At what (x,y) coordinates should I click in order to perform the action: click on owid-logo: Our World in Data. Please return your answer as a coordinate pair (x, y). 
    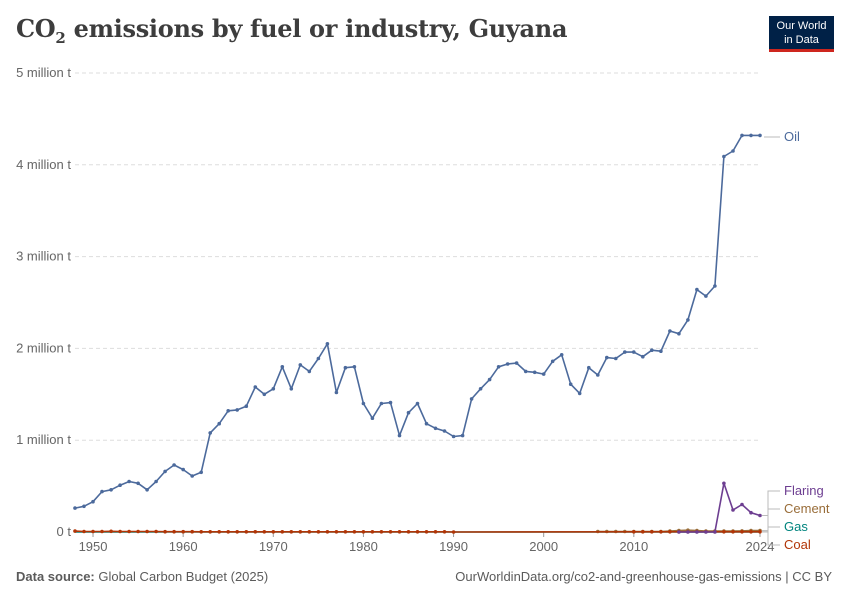
    Looking at the image, I should click on (801, 34).